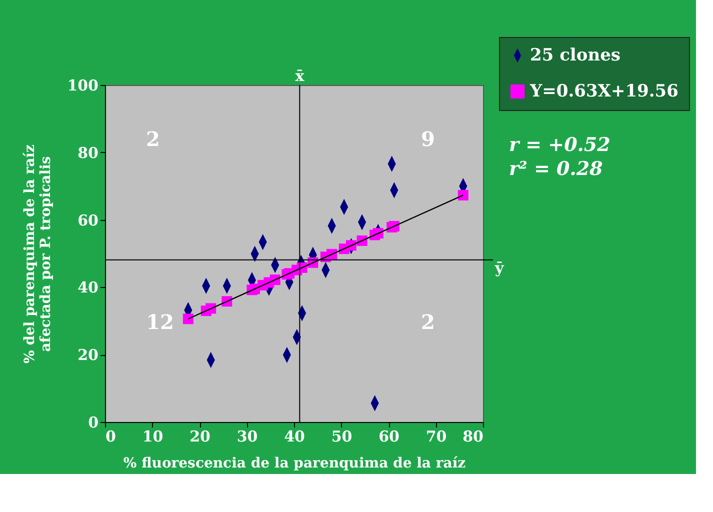  What do you see at coordinates (38, 254) in the screenshot?
I see `y-axis-title: % del parenquima de la raíz afectada por P. tropicalis` at bounding box center [38, 254].